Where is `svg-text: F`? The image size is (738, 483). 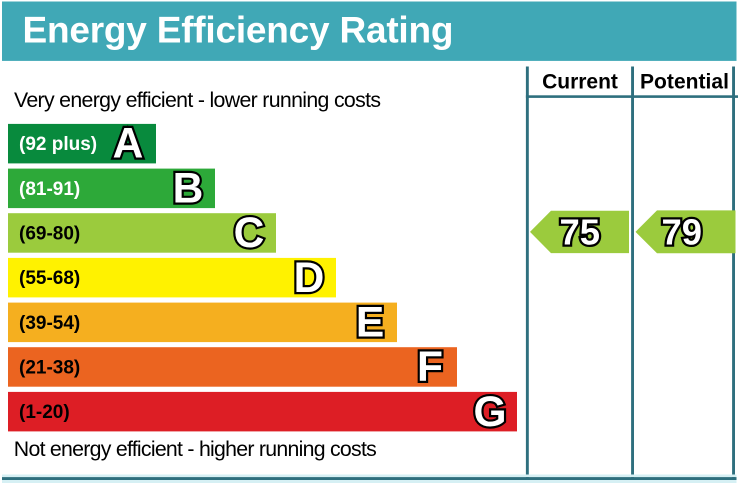
svg-text: F is located at coordinates (430, 367).